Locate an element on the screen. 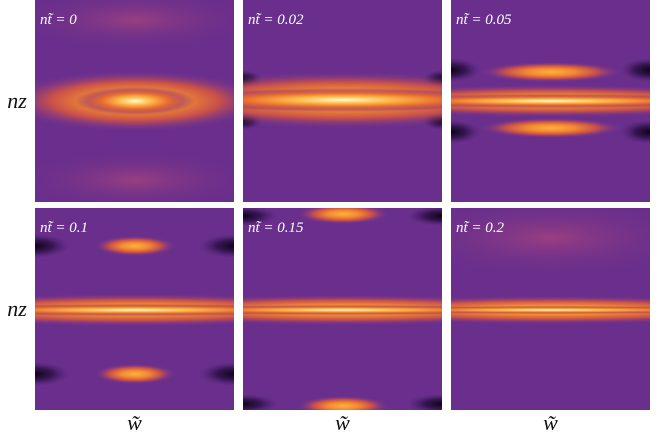 The height and width of the screenshot is (436, 664). panel-label: nt̃ = 0.15 is located at coordinates (276, 228).